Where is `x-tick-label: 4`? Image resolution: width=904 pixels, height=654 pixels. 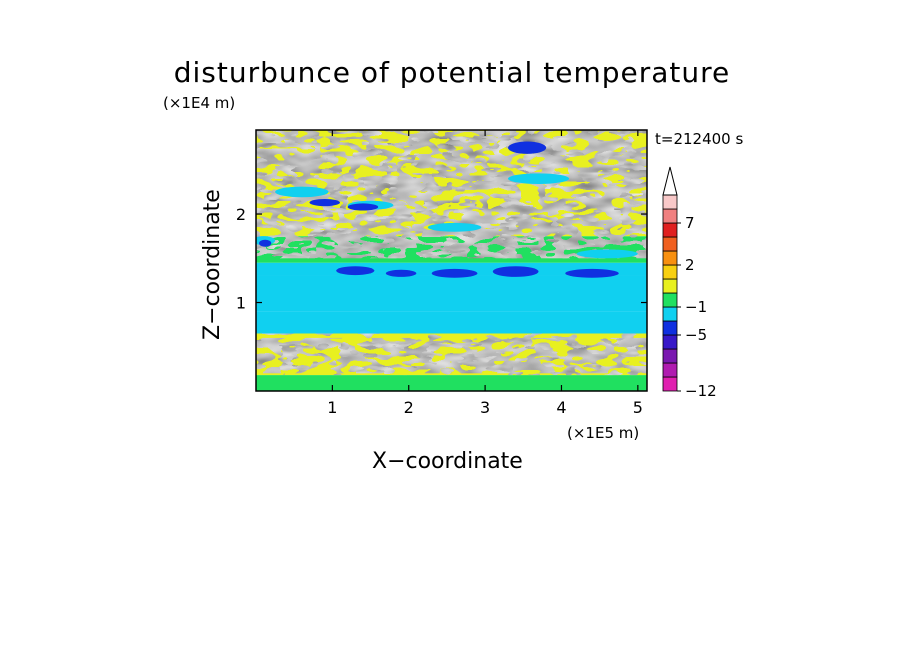 x-tick-label: 4 is located at coordinates (561, 407).